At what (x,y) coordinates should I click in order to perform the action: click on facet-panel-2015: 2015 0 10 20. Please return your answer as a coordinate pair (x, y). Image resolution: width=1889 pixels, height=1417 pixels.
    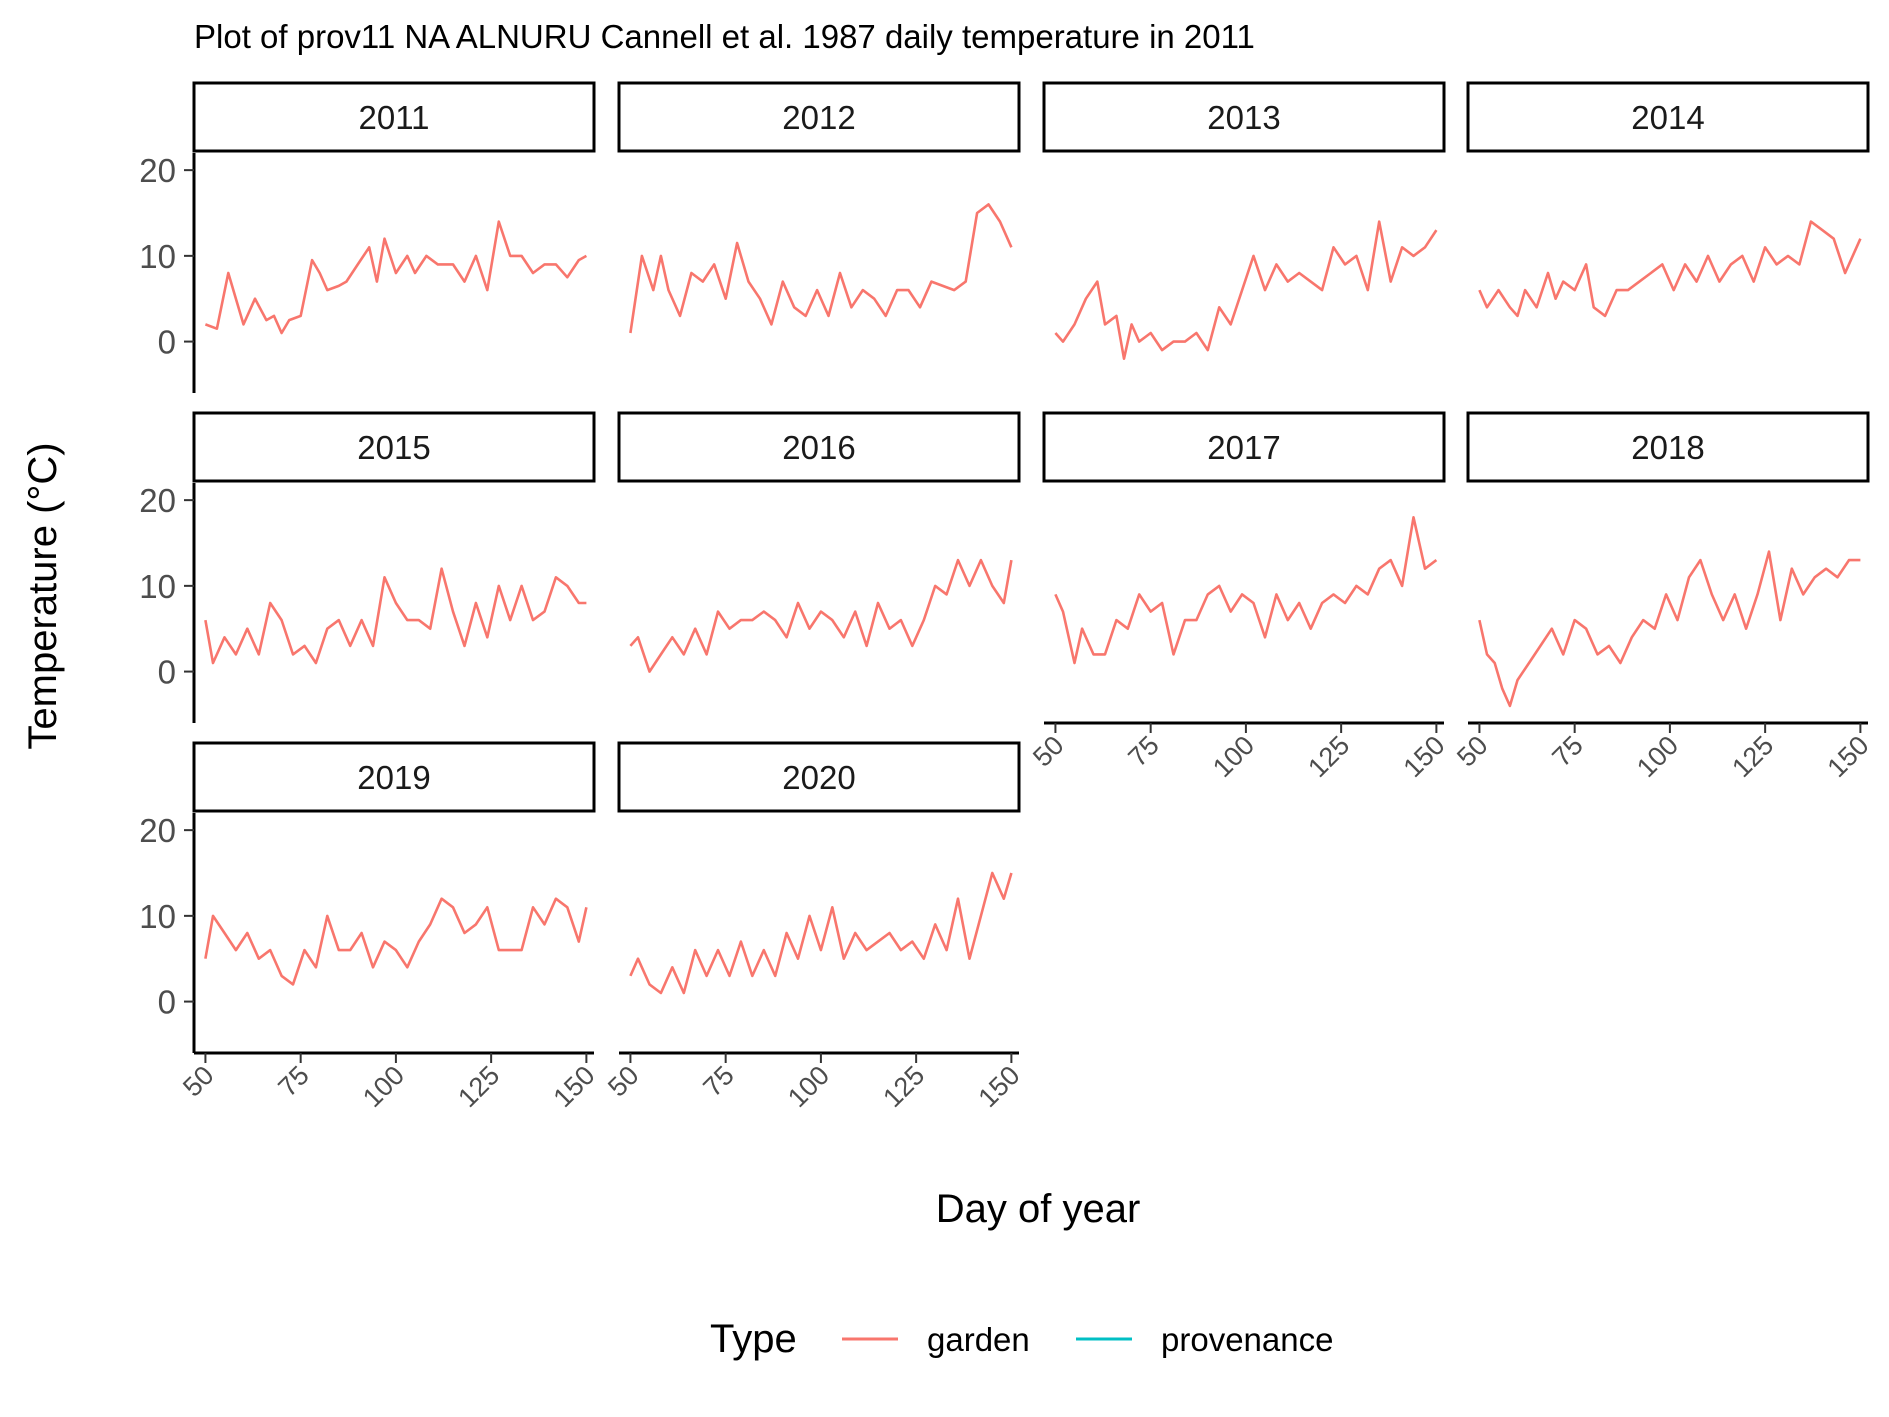
    Looking at the image, I should click on (367, 567).